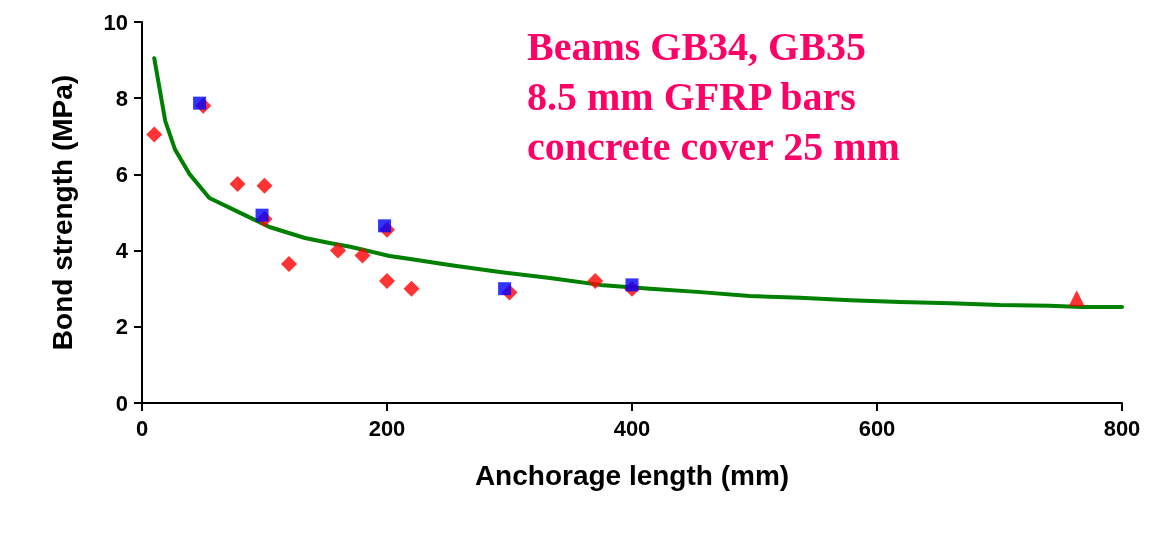 The height and width of the screenshot is (544, 1155). I want to click on y-tick-label: 8, so click(121, 98).